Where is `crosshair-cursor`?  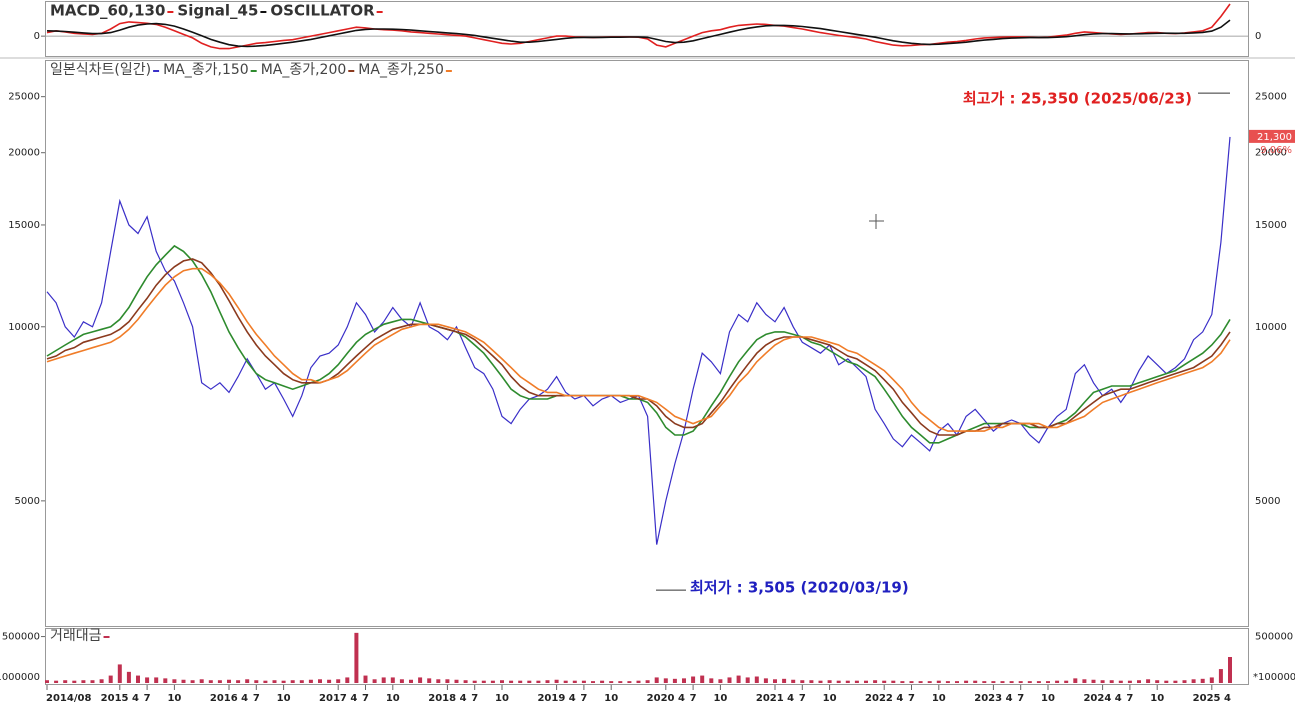 crosshair-cursor is located at coordinates (876, 221).